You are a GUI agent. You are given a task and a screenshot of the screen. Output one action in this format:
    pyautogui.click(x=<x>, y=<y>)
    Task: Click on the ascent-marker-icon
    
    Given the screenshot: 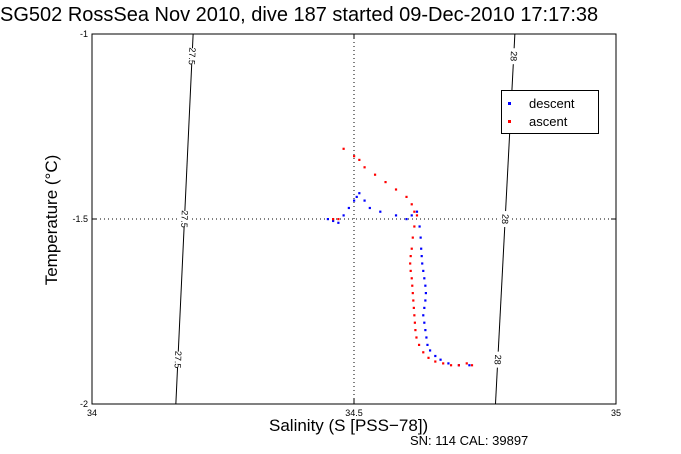 What is the action you would take?
    pyautogui.click(x=509, y=121)
    